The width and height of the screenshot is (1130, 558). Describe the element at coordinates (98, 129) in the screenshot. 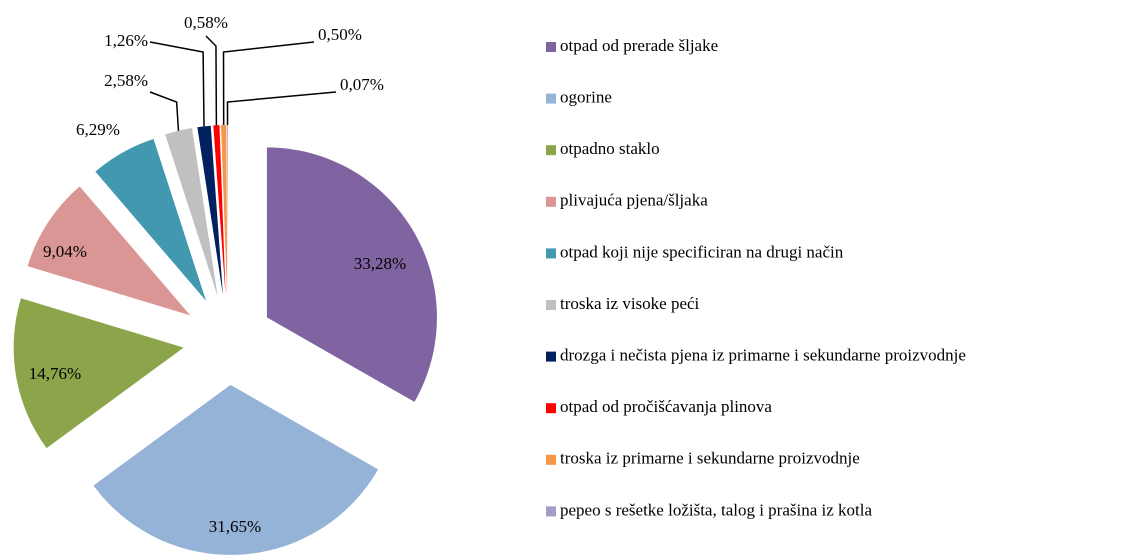

I see `data-label: 6,29%` at that location.